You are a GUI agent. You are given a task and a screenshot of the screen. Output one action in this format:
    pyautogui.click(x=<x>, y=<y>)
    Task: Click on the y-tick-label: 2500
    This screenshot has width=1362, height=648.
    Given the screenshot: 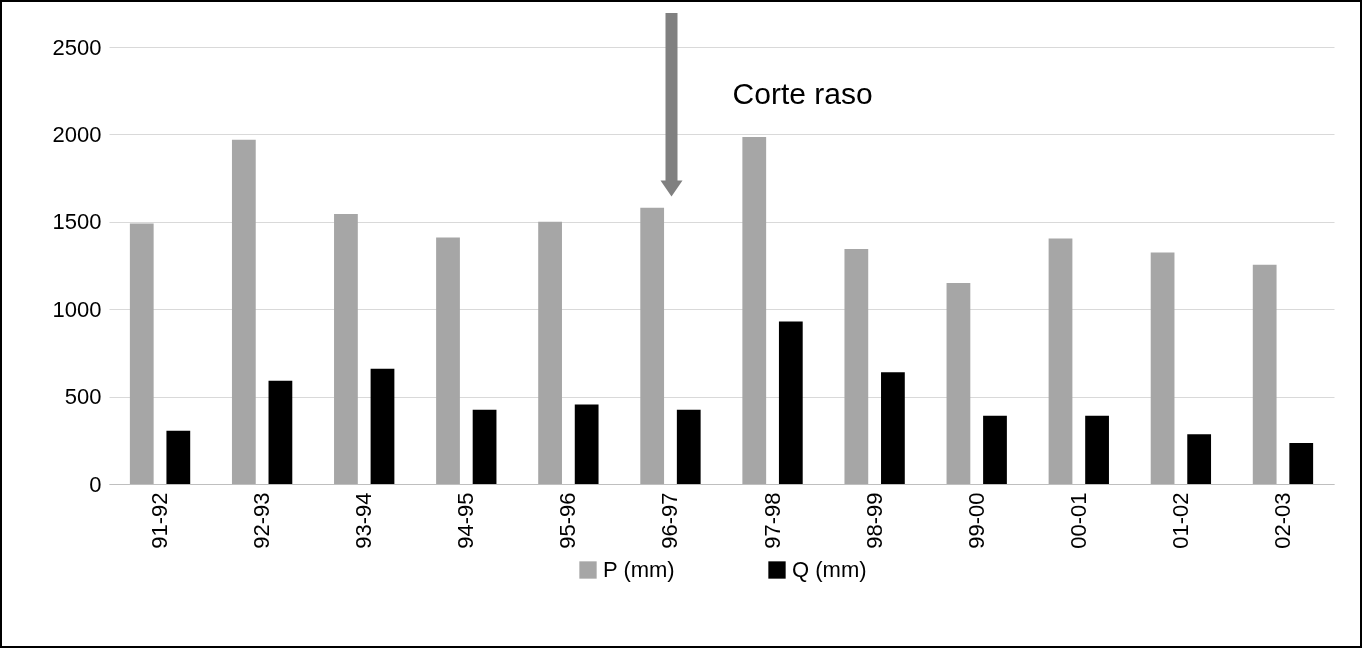 What is the action you would take?
    pyautogui.click(x=77, y=47)
    